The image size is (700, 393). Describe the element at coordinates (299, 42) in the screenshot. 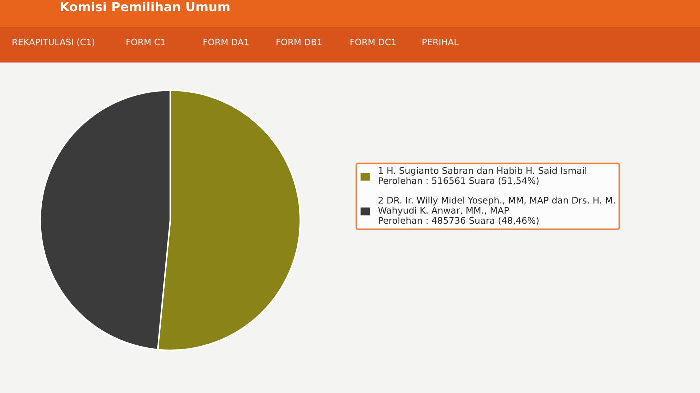

I see `text: FORM DB1` at that location.